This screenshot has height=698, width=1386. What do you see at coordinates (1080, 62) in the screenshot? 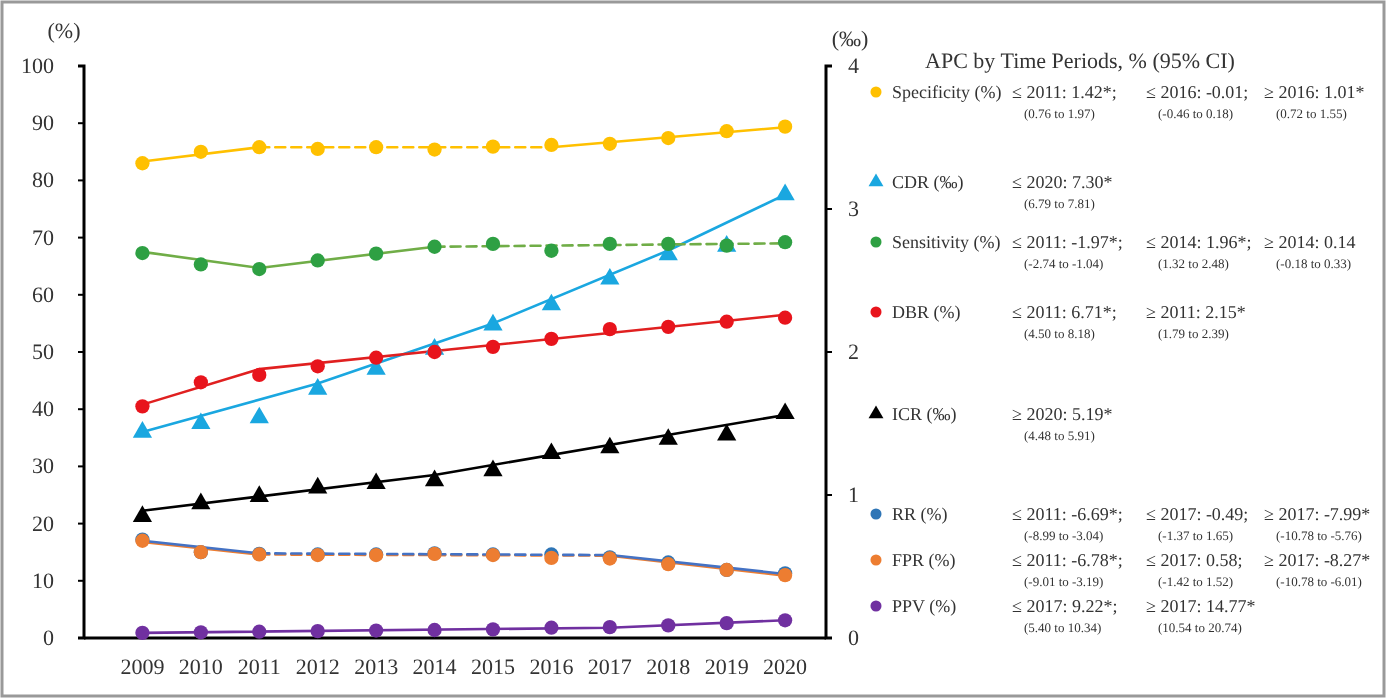
I see `legend-title: APC by Time Periods, % (95% CI)` at bounding box center [1080, 62].